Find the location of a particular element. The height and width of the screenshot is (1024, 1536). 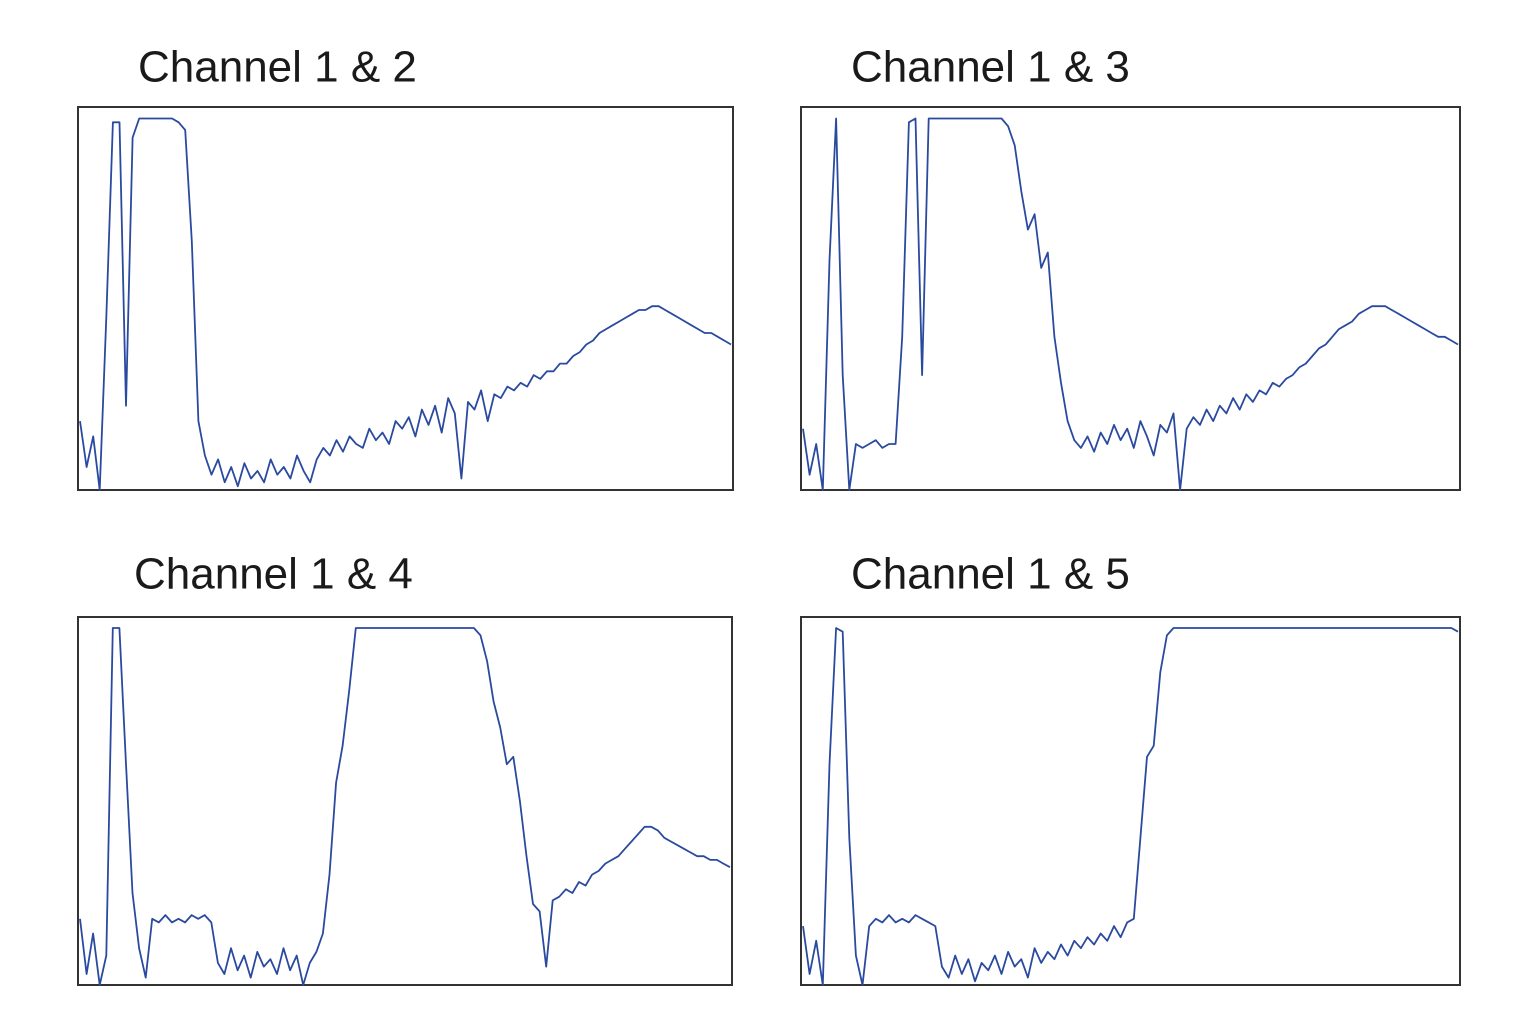

chart-title: Channel 1 & 3 is located at coordinates (990, 67).